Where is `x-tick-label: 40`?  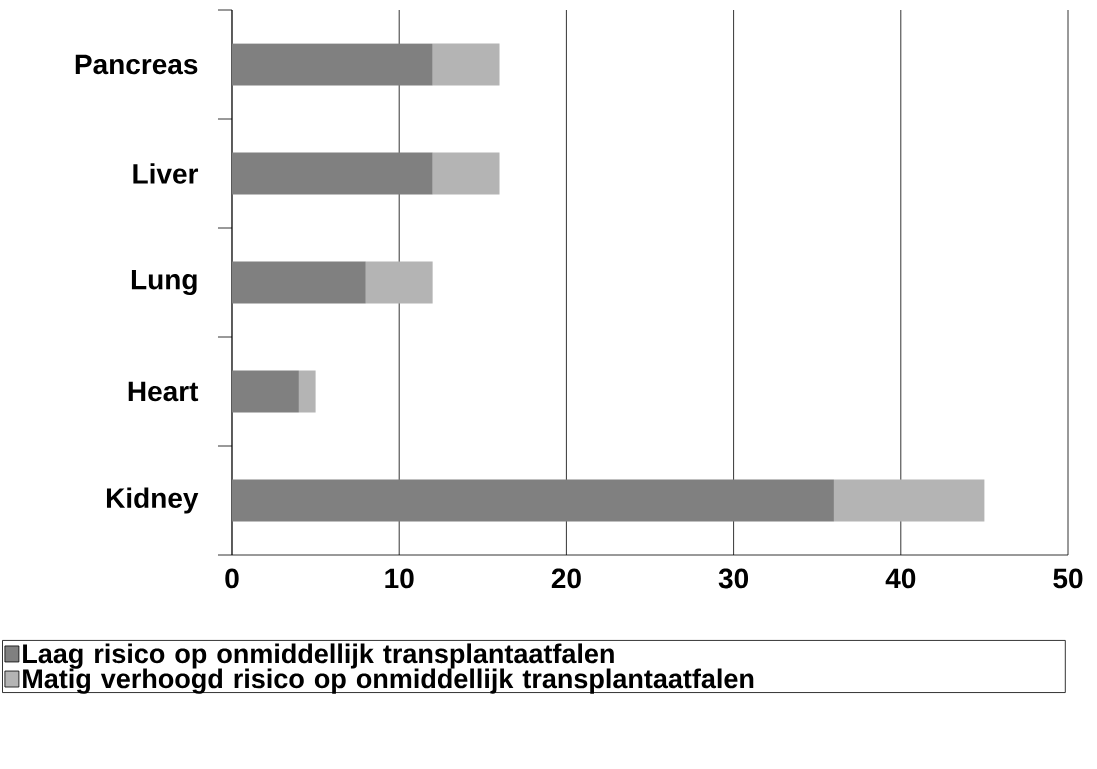 x-tick-label: 40 is located at coordinates (900, 578).